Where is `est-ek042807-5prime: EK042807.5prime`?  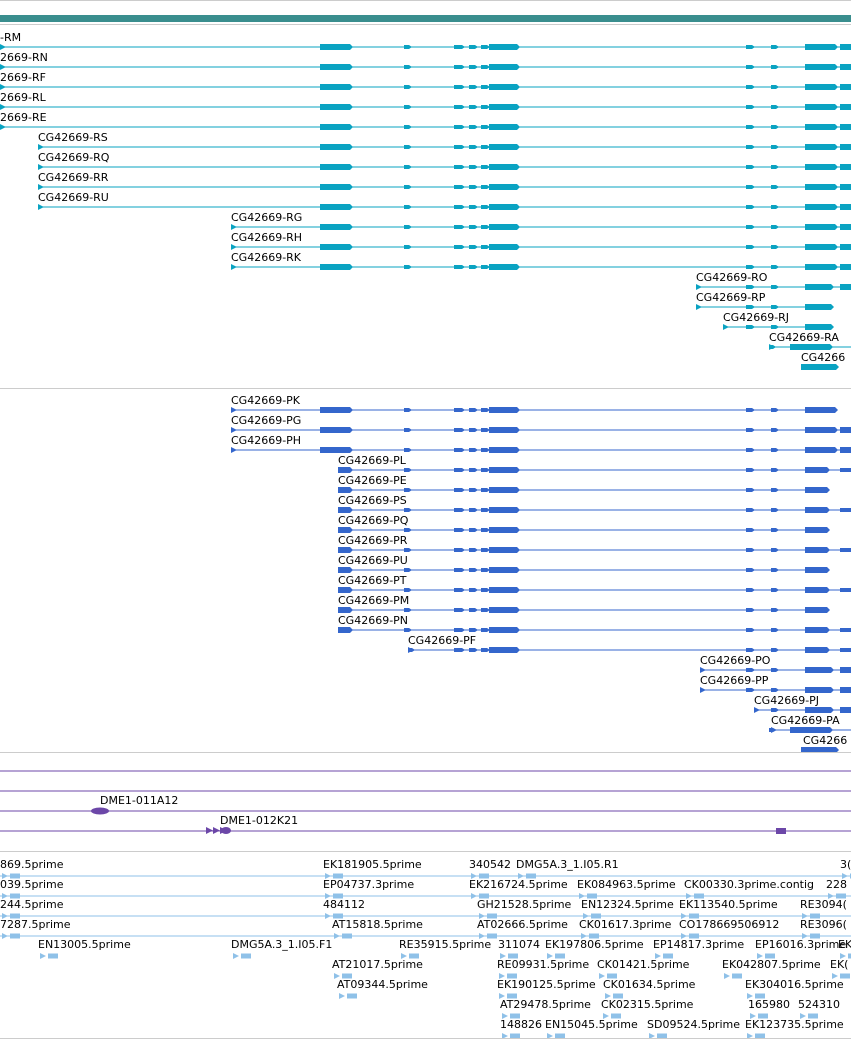
est-ek042807-5prime: EK042807.5prime is located at coordinates (771, 968).